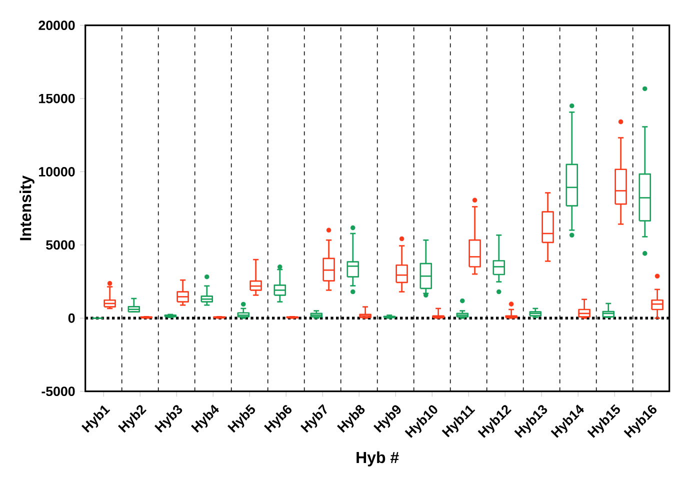 The height and width of the screenshot is (494, 677). Describe the element at coordinates (60, 245) in the screenshot. I see `y-tick-label: 5000` at that location.